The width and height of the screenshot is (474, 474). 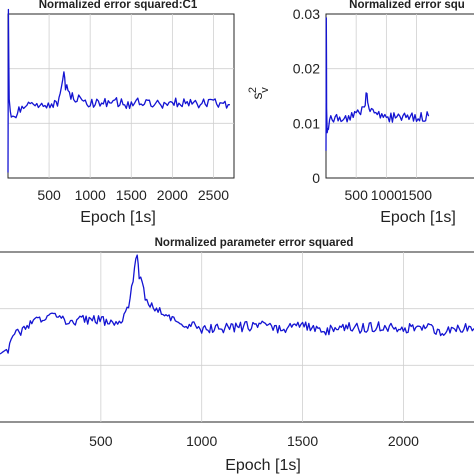 I want to click on chart-1-x-tick-label-2: 1500, so click(x=131, y=195).